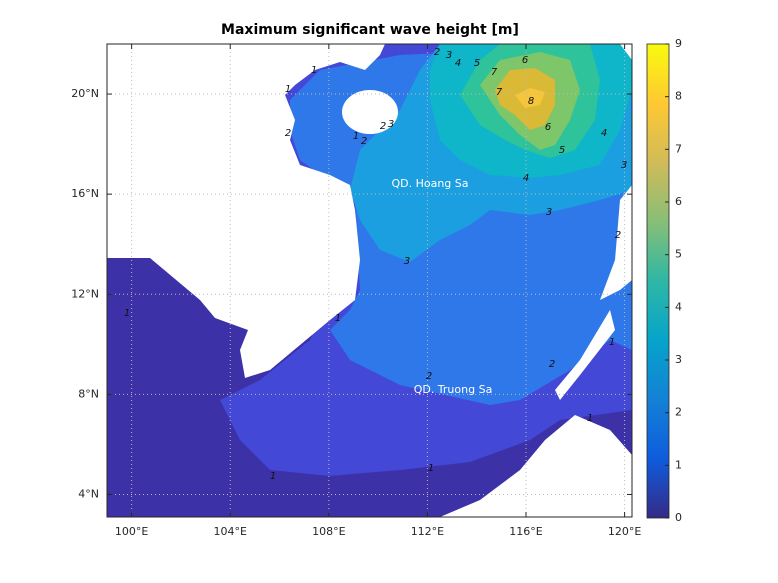  I want to click on land-palawan, so click(585, 355).